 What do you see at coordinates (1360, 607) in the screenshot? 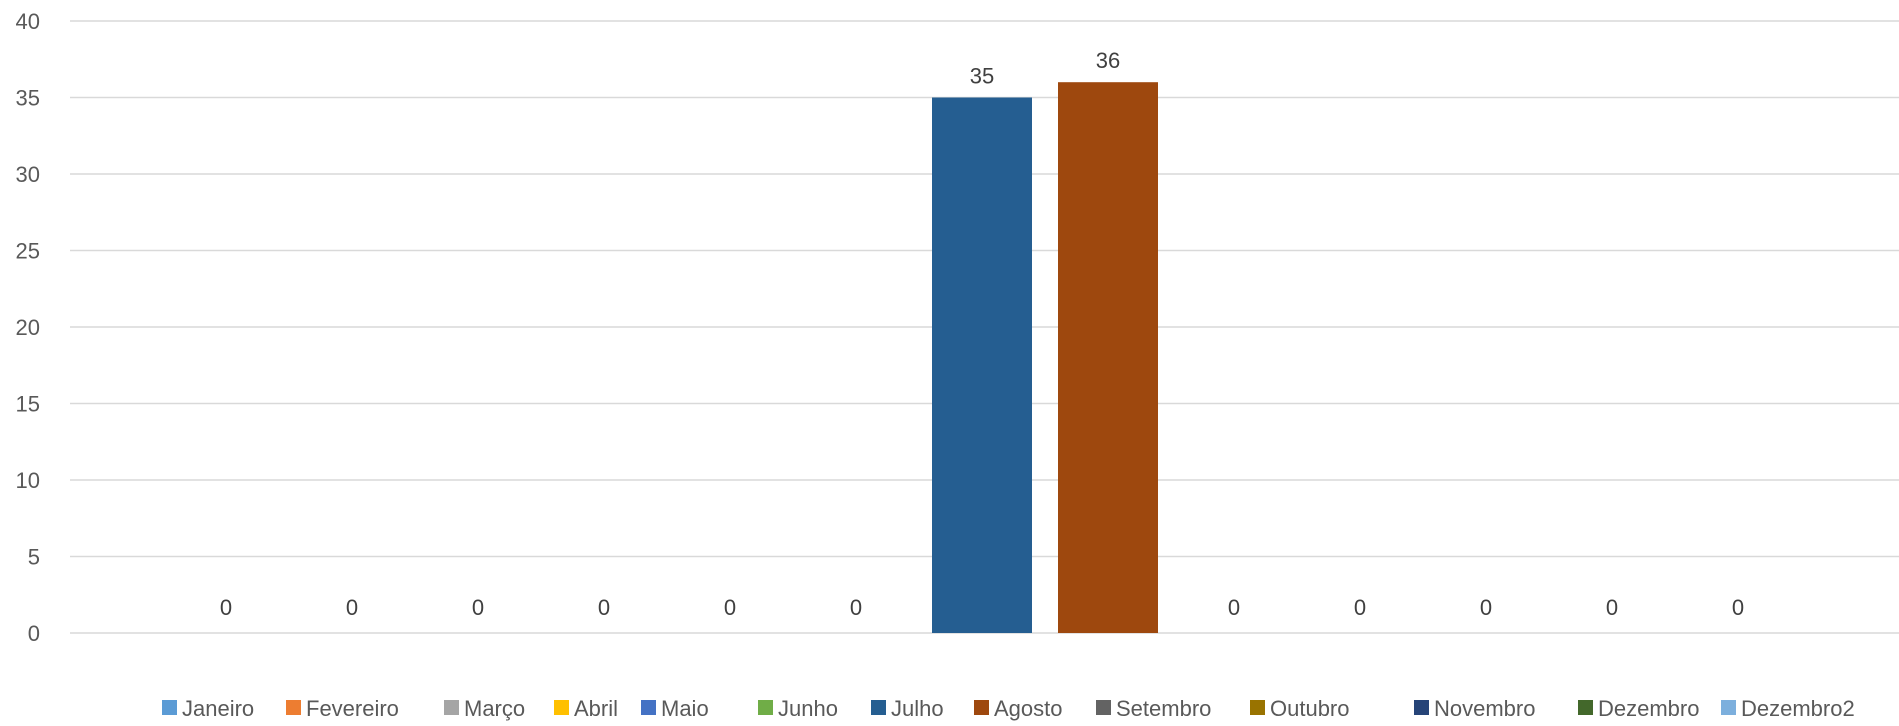
I see `data-label-outubro: 0` at bounding box center [1360, 607].